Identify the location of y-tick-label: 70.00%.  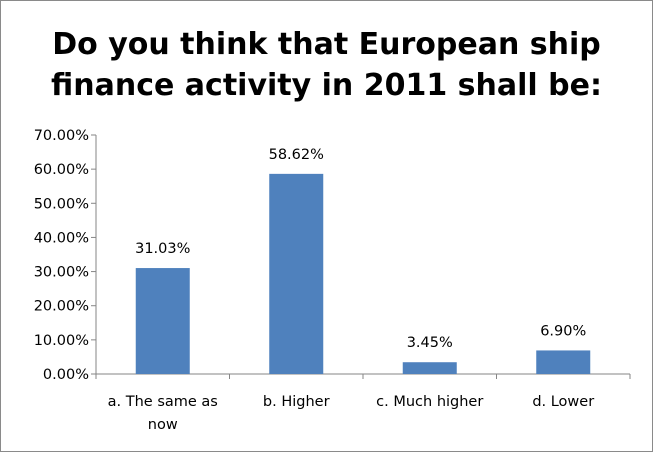
(61, 136).